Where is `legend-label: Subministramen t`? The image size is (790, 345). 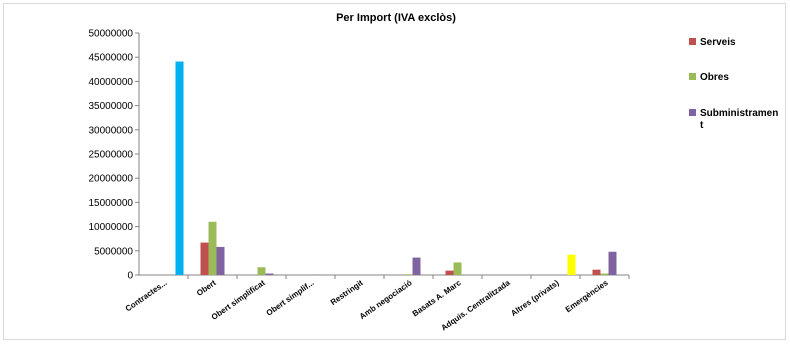 legend-label: Subministramen t is located at coordinates (739, 119).